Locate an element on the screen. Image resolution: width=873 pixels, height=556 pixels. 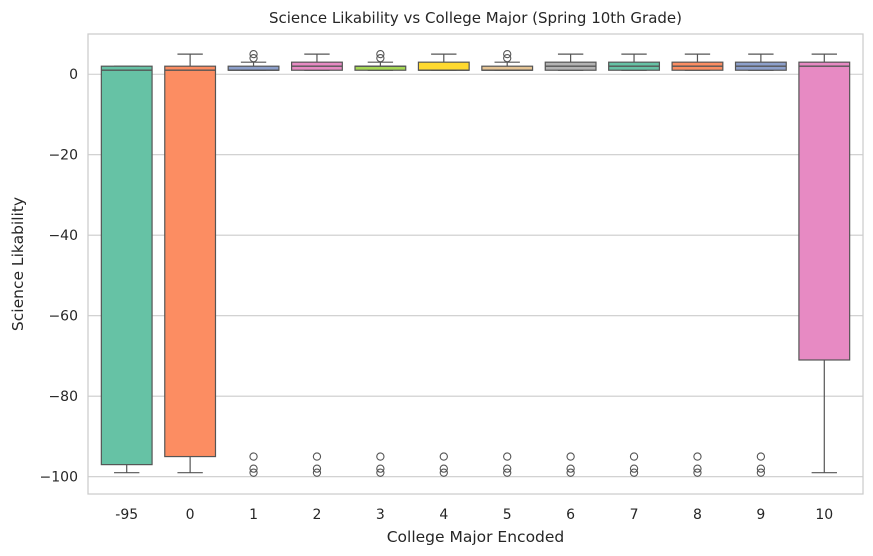
y-tick-labels: 0 −20 −40 −60 −80 −100 is located at coordinates (59, 276).